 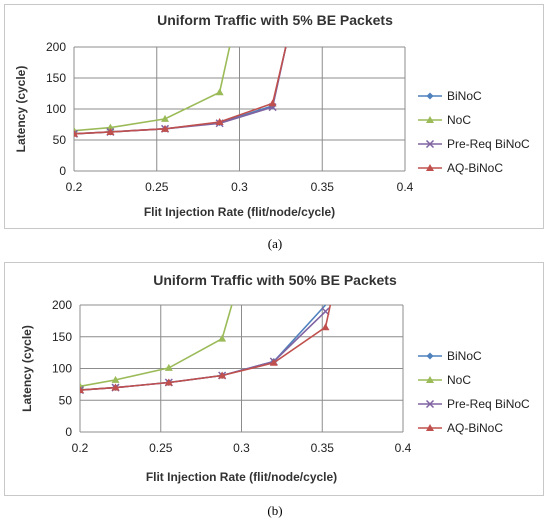 I want to click on caption-b: (b), so click(x=275, y=510).